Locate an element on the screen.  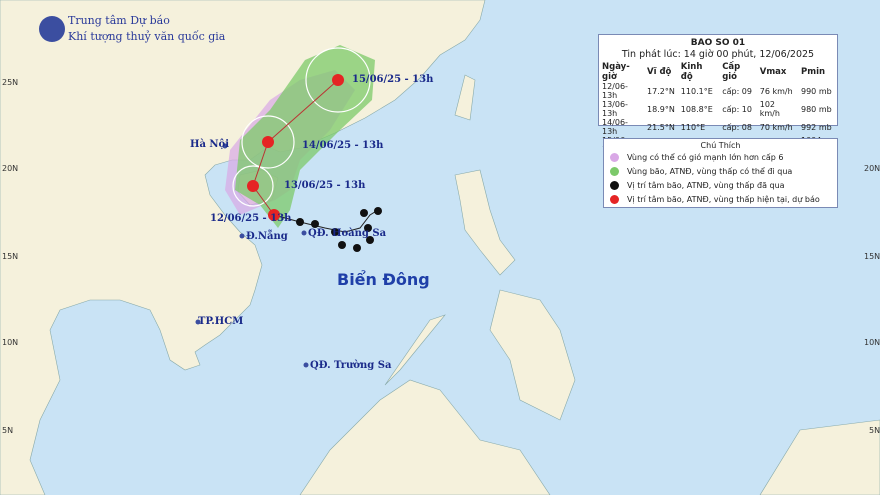
legend-item: Vùng có thể có gió mạnh lớn hơn cấp 6 is located at coordinates (723, 157).